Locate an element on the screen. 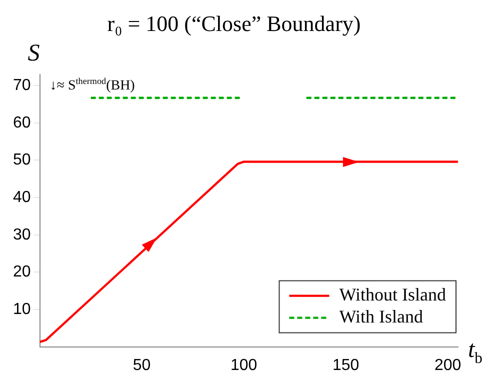 The height and width of the screenshot is (378, 498). y-tick-label: 20 is located at coordinates (22, 272).